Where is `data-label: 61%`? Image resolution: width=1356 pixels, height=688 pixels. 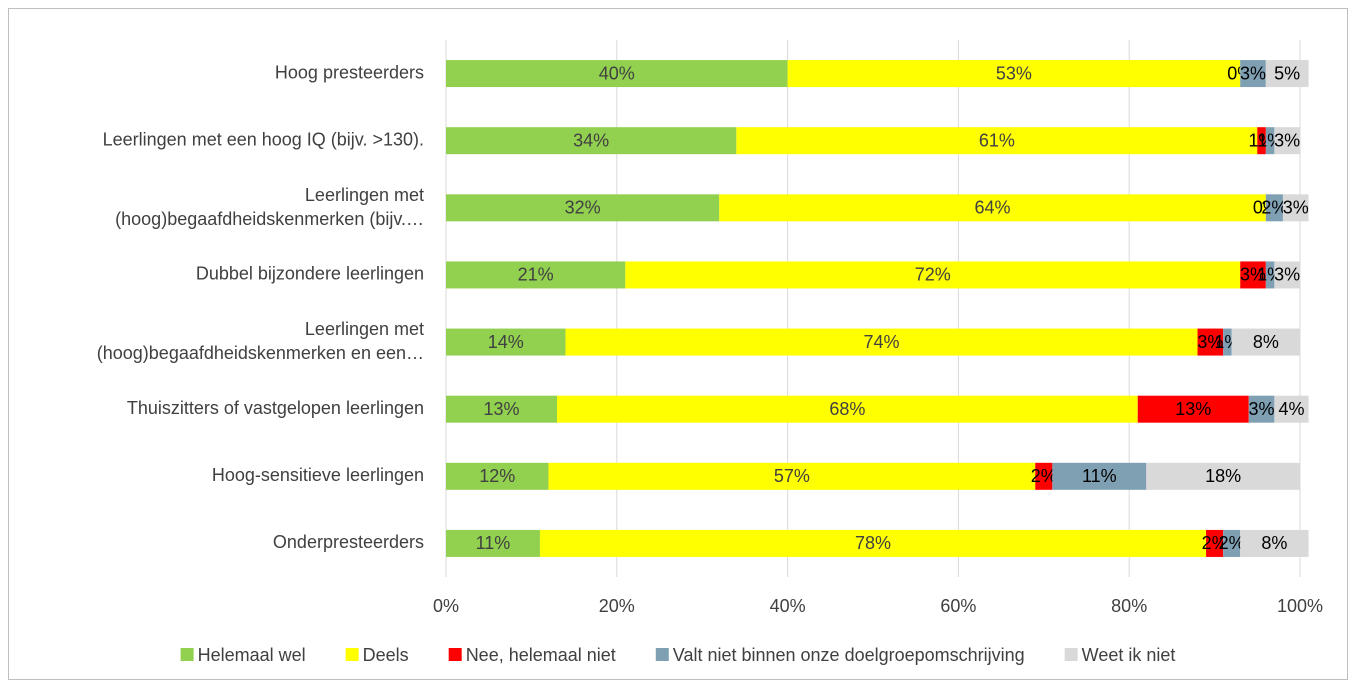 data-label: 61% is located at coordinates (997, 140).